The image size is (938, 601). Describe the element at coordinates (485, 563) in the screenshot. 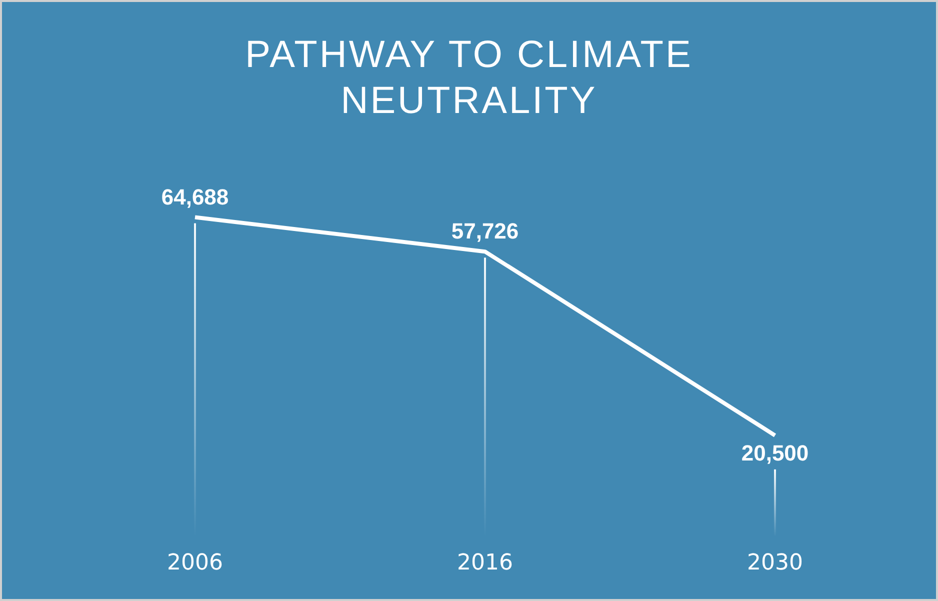

I see `x-tick-label: 2016` at that location.